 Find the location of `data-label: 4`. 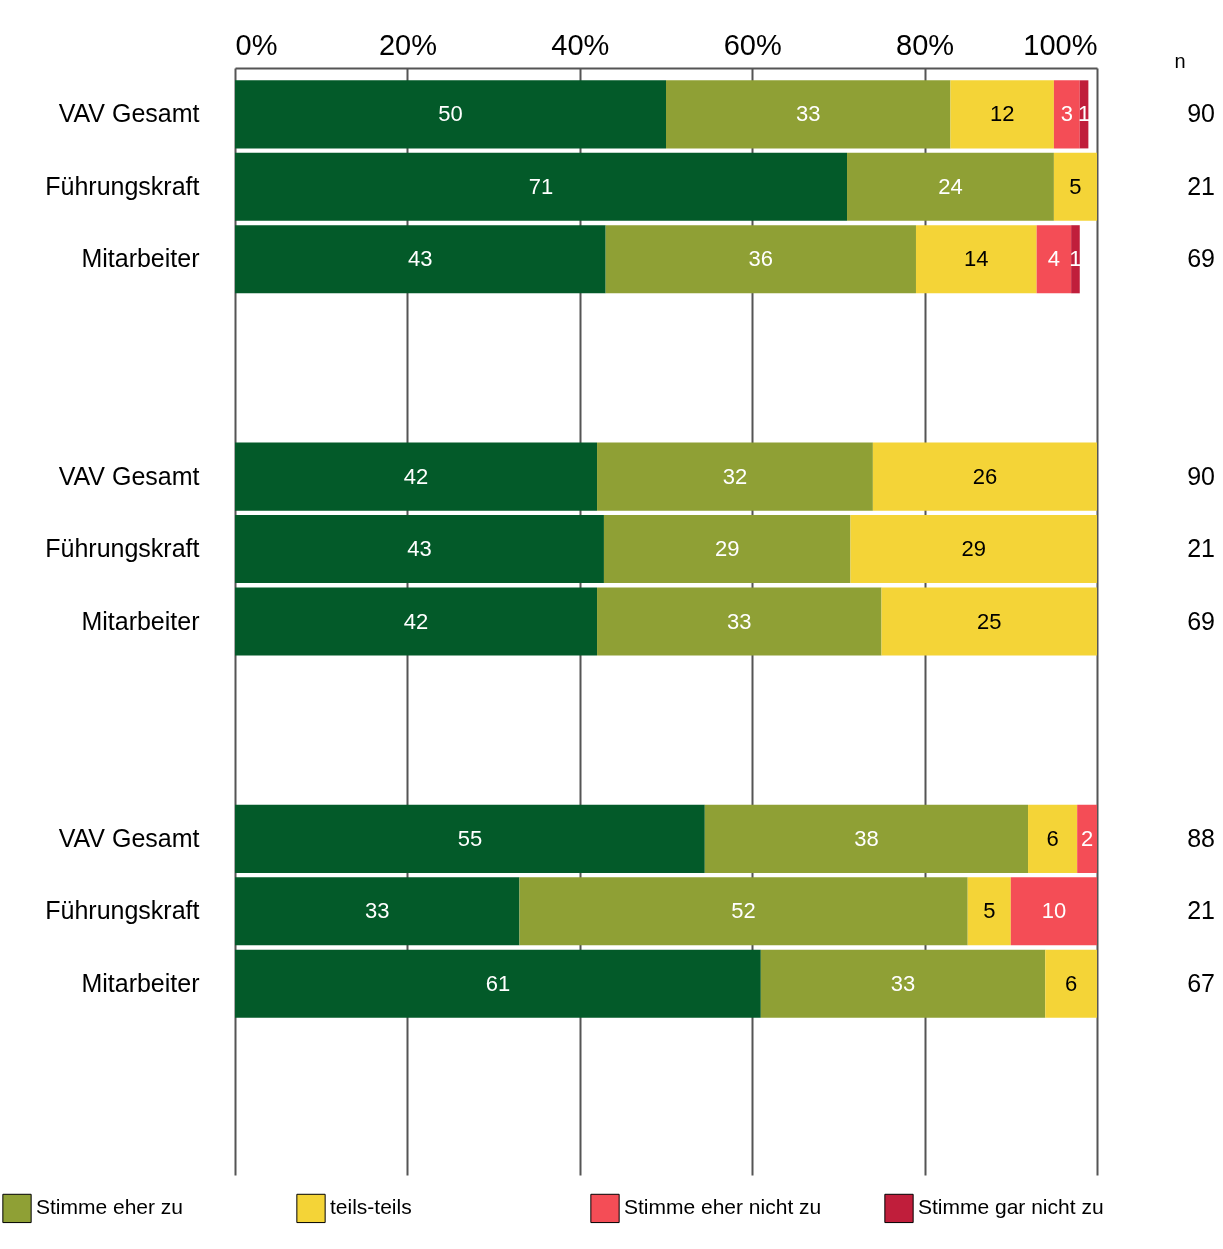

data-label: 4 is located at coordinates (1054, 259).